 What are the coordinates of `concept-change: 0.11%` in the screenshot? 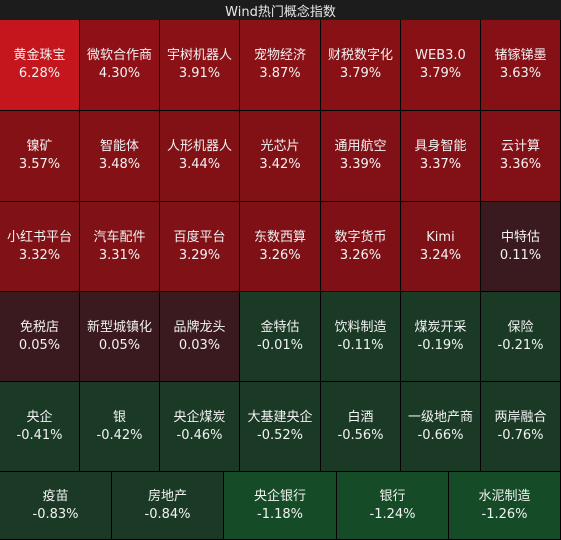 It's located at (520, 255).